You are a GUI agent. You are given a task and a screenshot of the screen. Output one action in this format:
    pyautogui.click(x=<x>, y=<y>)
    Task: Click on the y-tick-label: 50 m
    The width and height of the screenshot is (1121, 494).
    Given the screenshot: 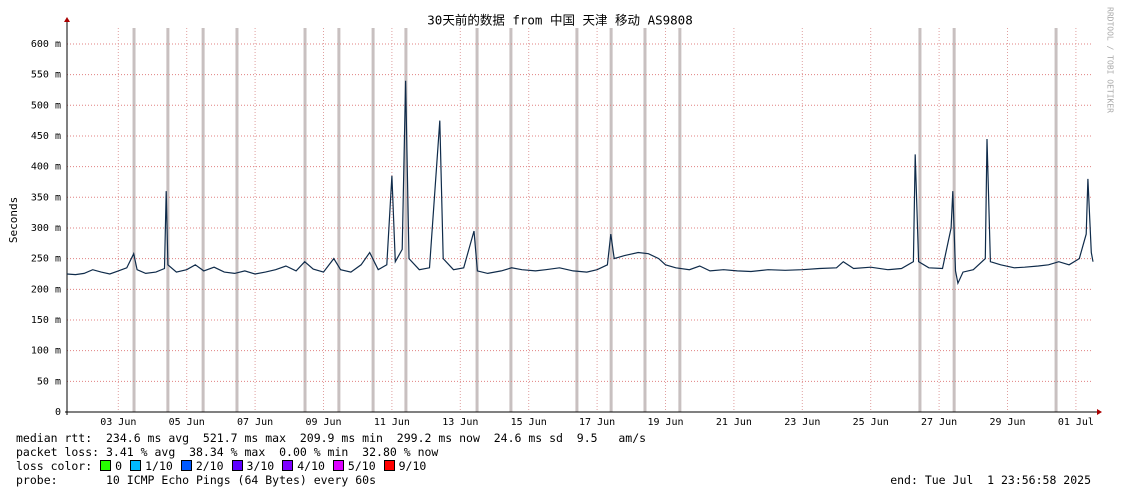 What is the action you would take?
    pyautogui.click(x=49, y=381)
    